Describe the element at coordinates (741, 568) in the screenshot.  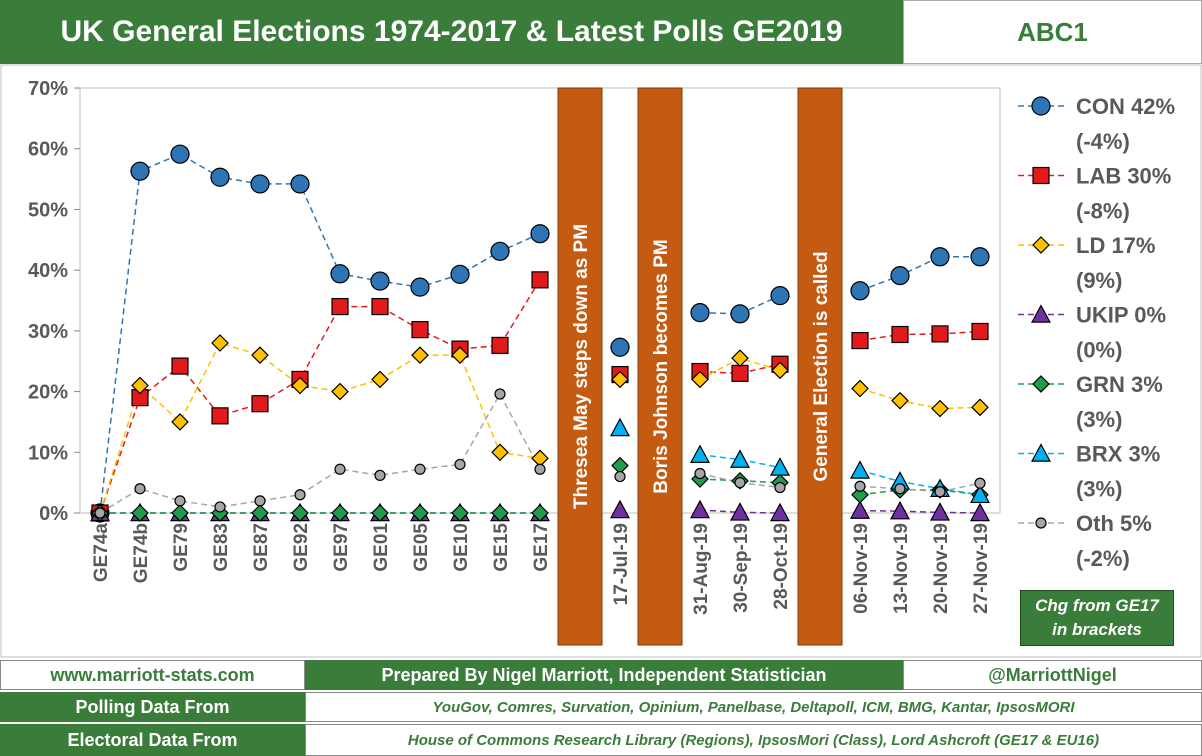
I see `x-tick-label: 30-Sep-19` at that location.